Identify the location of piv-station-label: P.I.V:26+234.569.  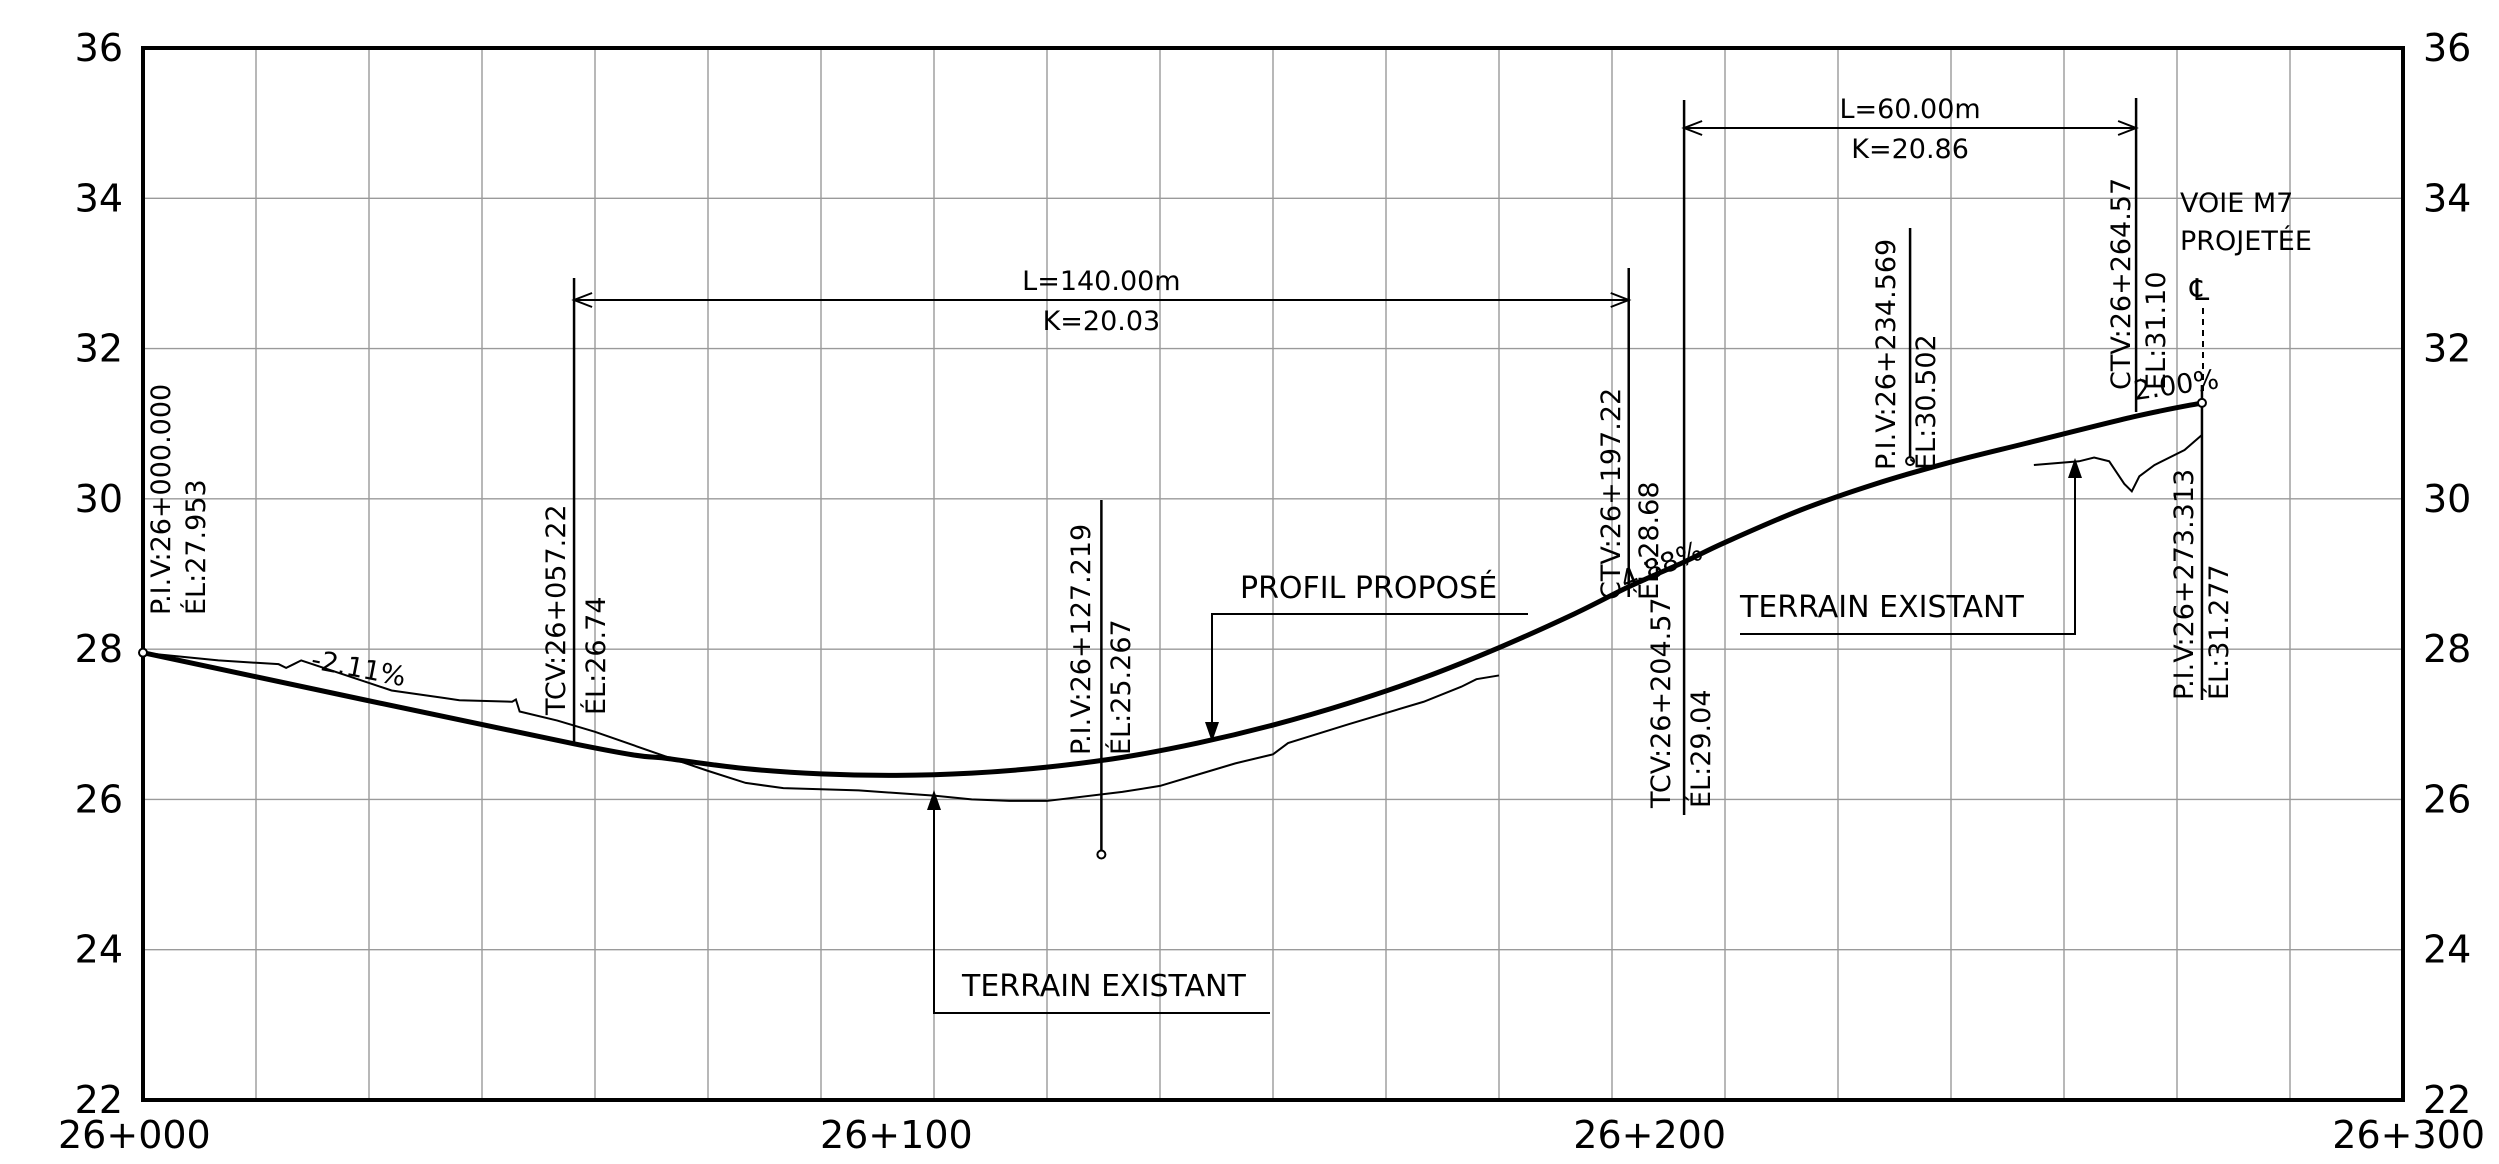
(1886, 354).